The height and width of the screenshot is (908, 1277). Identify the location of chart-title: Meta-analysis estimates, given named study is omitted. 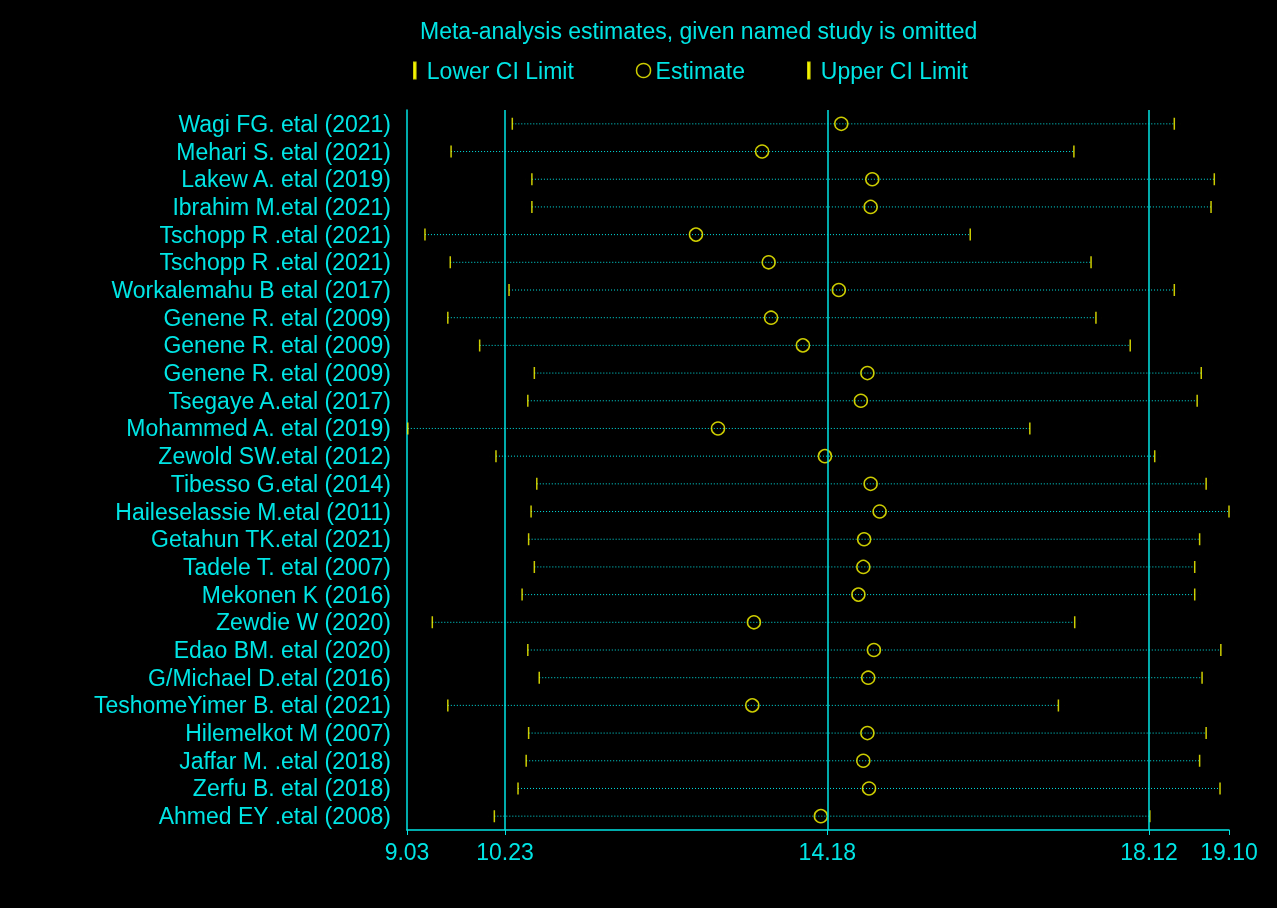
(699, 30).